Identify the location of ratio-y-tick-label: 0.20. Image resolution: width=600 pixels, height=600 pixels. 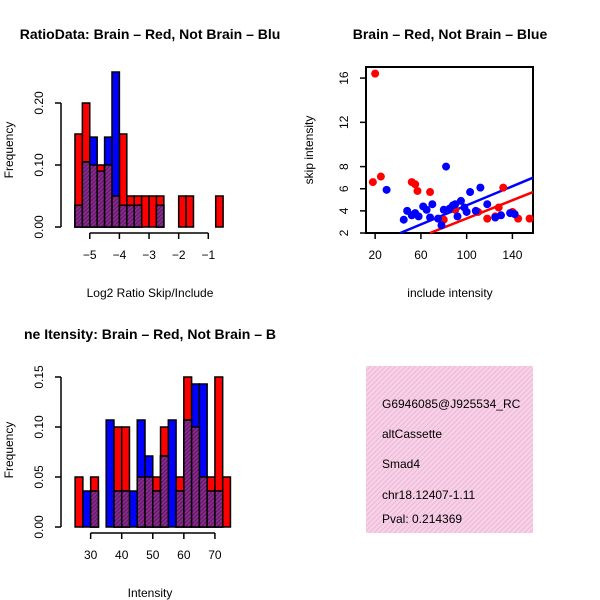
(39, 103).